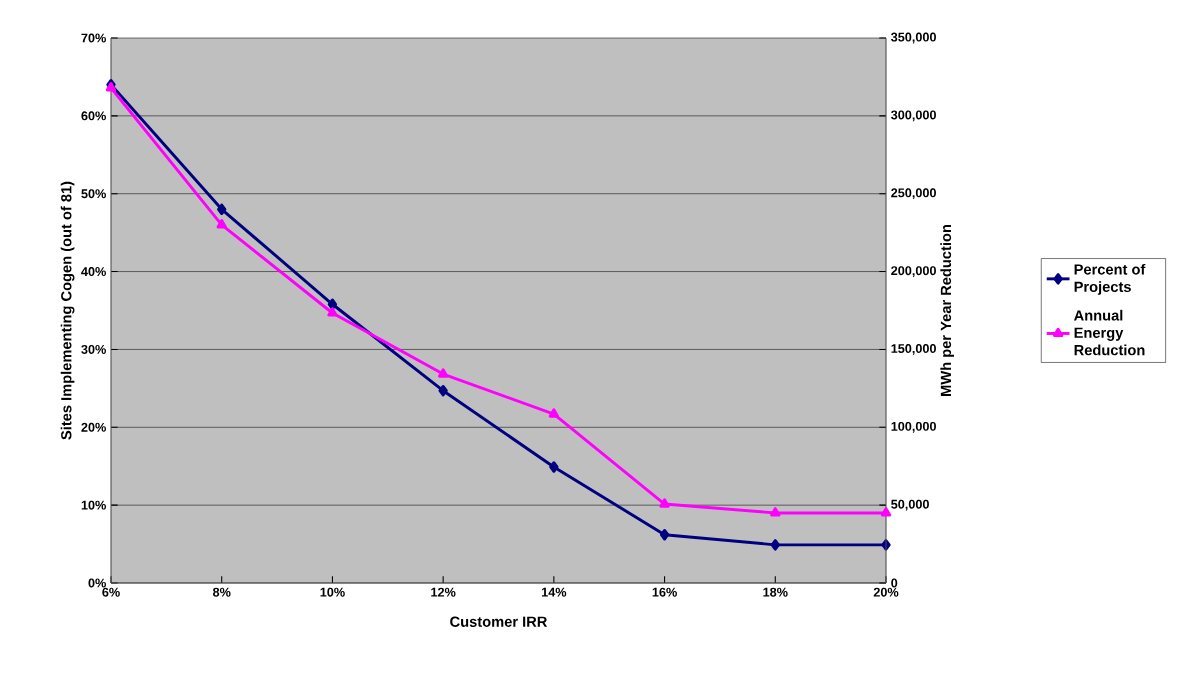 This screenshot has width=1200, height=679. What do you see at coordinates (93, 427) in the screenshot?
I see `y-tick-label: 20%` at bounding box center [93, 427].